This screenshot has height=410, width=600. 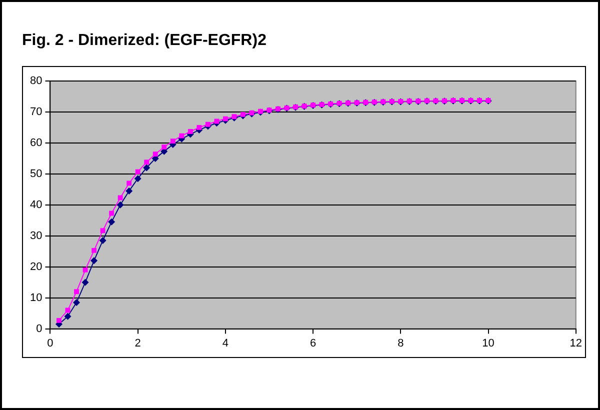 I want to click on y-tick-label: 50, so click(x=36, y=174).